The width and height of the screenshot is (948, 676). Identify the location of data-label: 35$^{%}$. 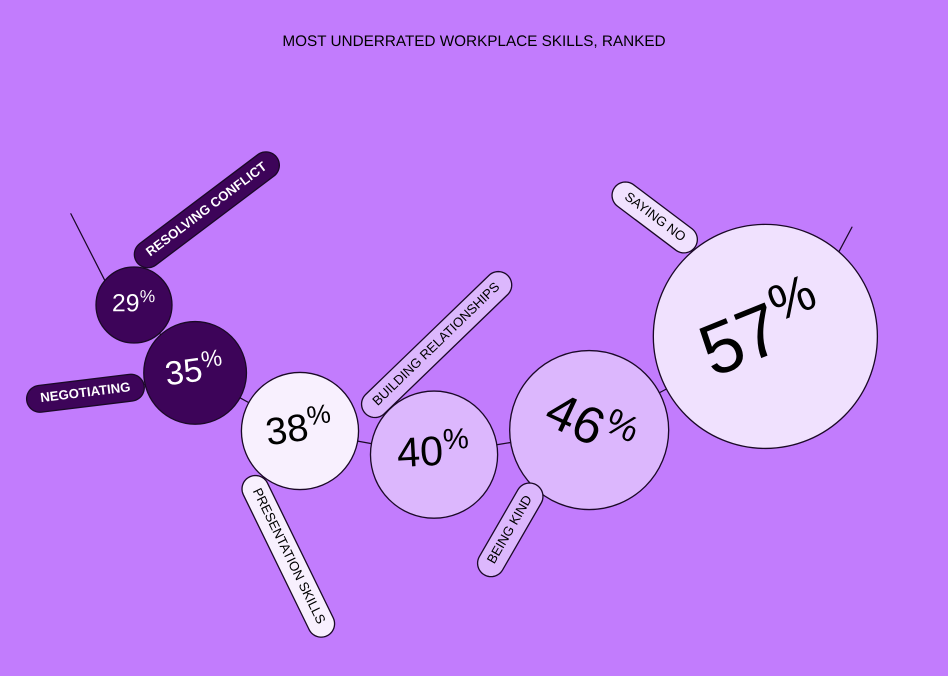
(194, 367).